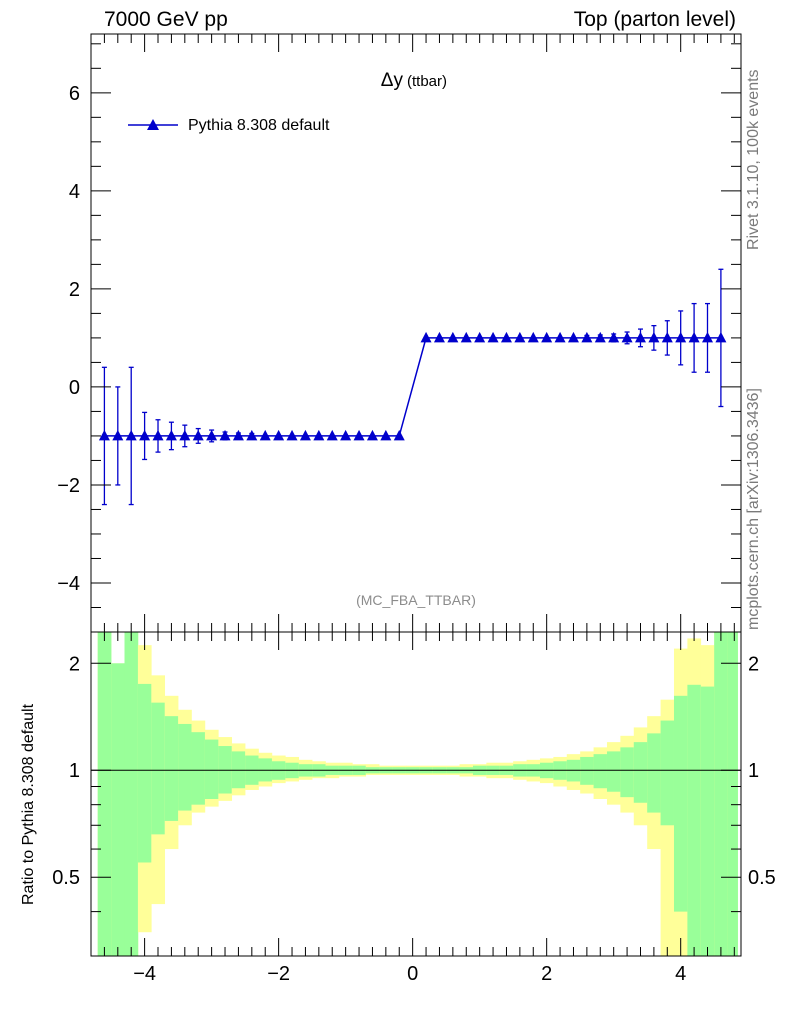  What do you see at coordinates (74, 94) in the screenshot?
I see `y-tick-label: 6` at bounding box center [74, 94].